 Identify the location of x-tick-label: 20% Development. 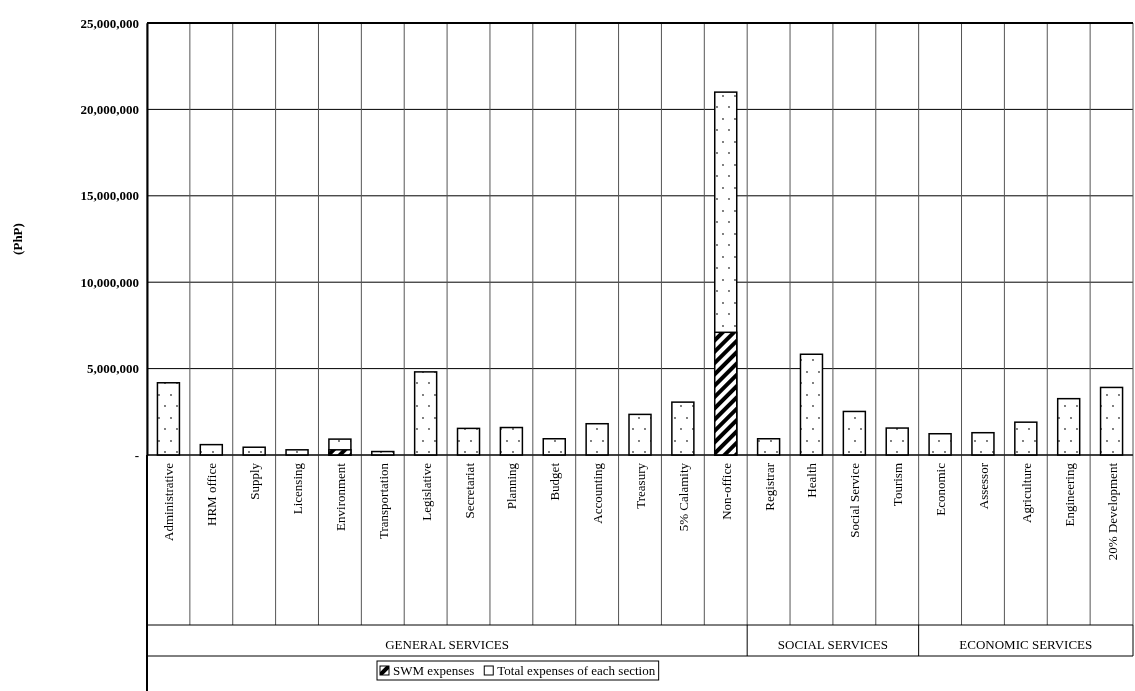
(1112, 511).